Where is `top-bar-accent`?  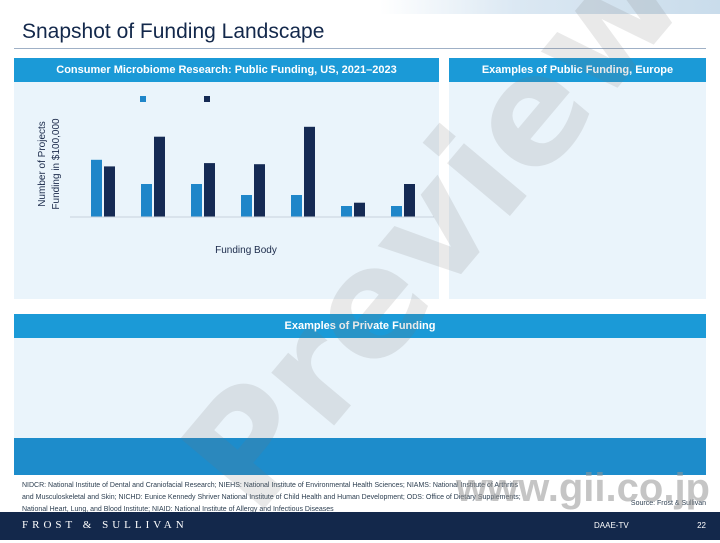
top-bar-accent is located at coordinates (550, 7).